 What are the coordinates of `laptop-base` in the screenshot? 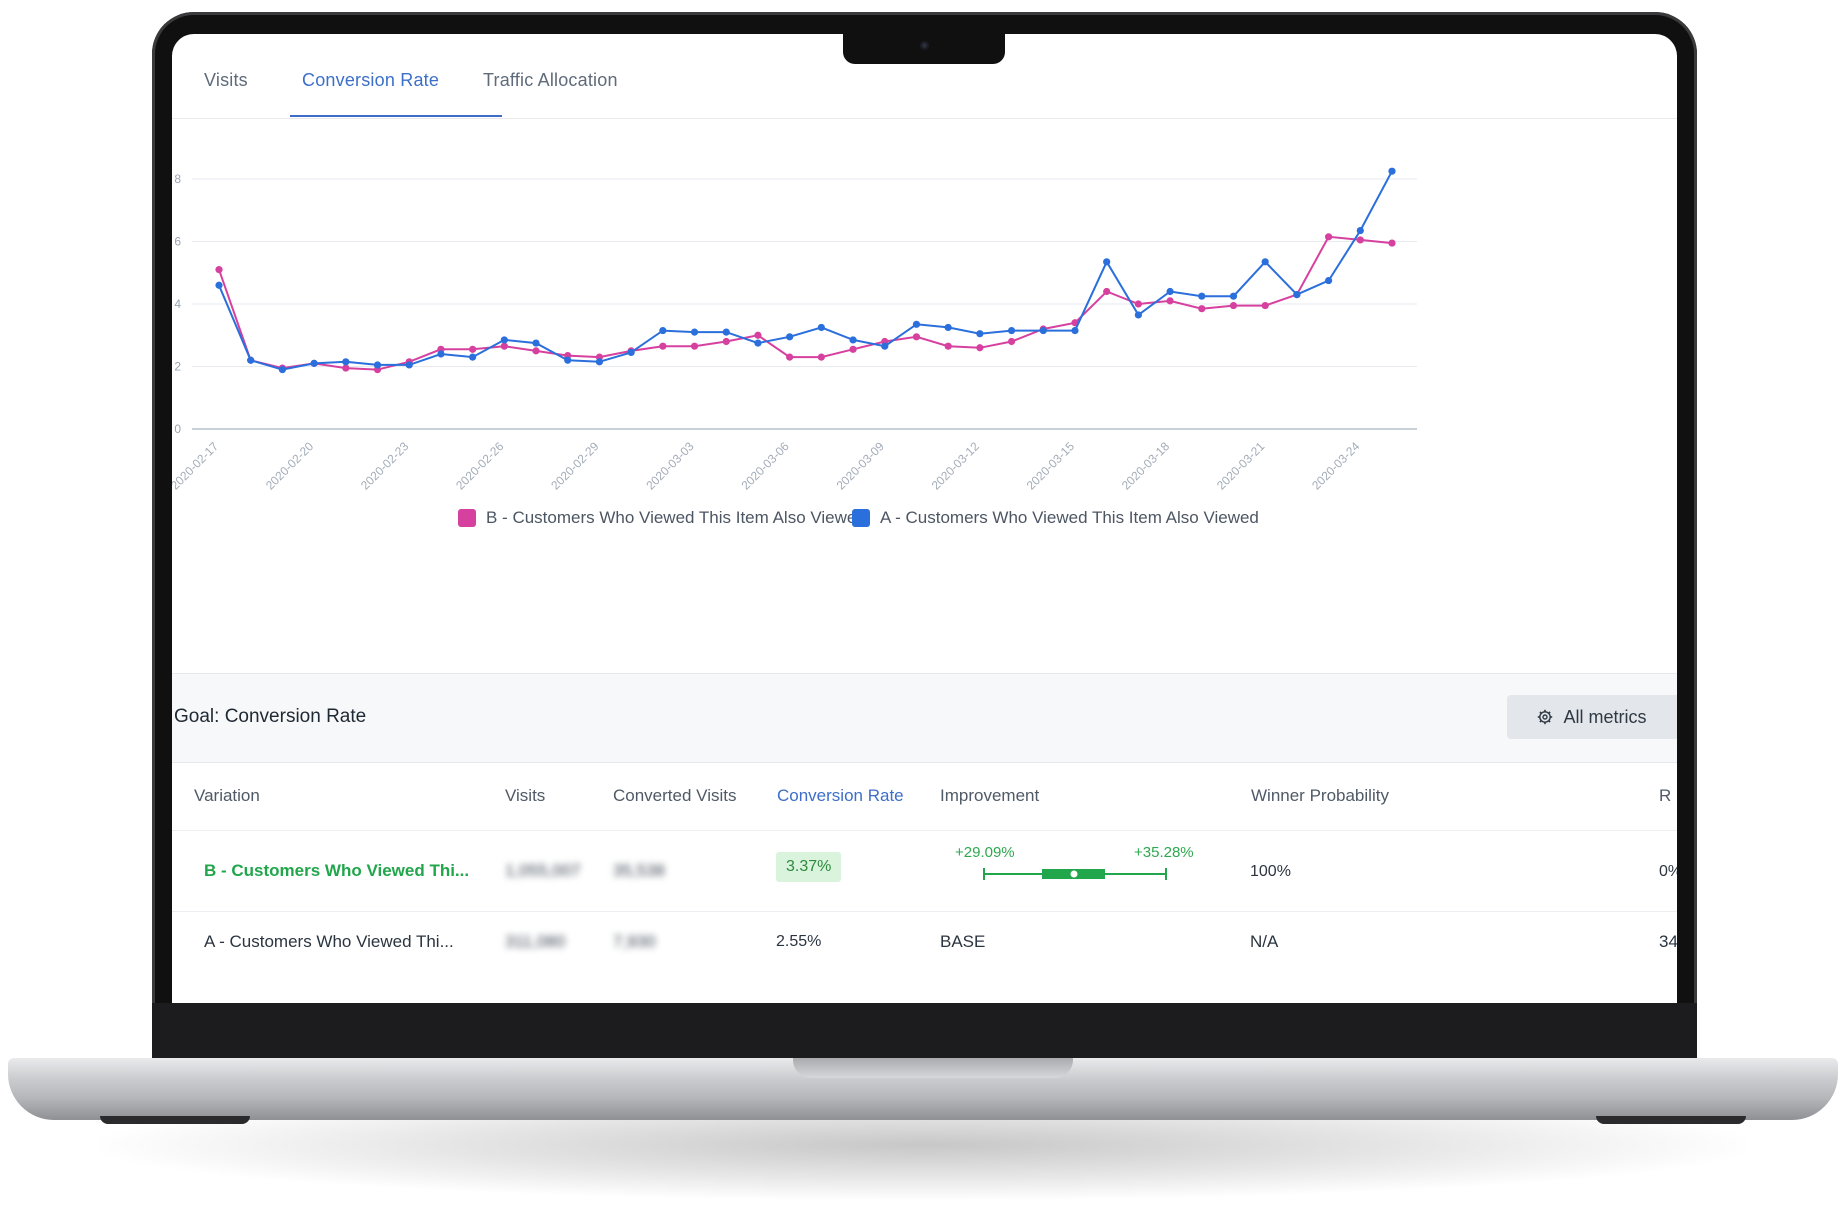 It's located at (923, 1089).